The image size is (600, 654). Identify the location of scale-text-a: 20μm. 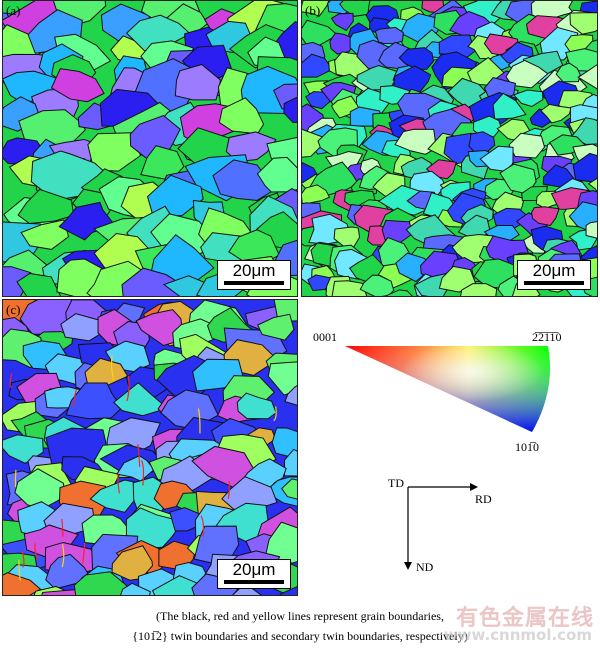
(254, 270).